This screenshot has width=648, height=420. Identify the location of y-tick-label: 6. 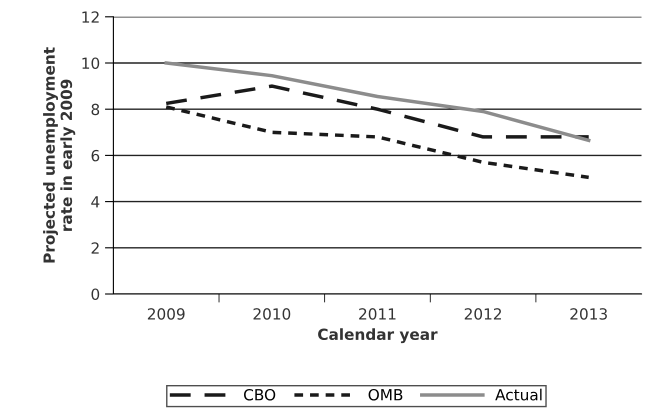
(96, 156).